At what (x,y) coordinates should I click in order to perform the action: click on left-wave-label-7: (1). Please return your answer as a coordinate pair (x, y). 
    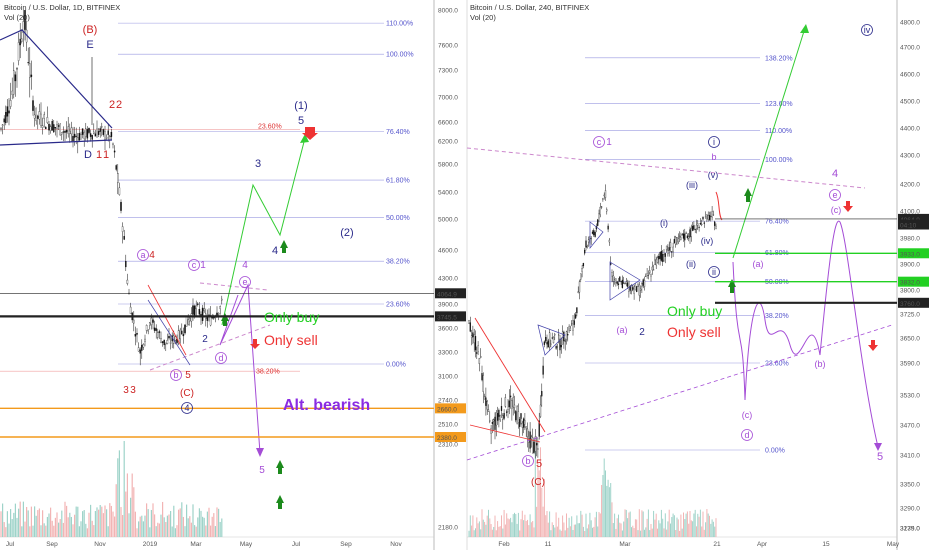
    Looking at the image, I should click on (300, 106).